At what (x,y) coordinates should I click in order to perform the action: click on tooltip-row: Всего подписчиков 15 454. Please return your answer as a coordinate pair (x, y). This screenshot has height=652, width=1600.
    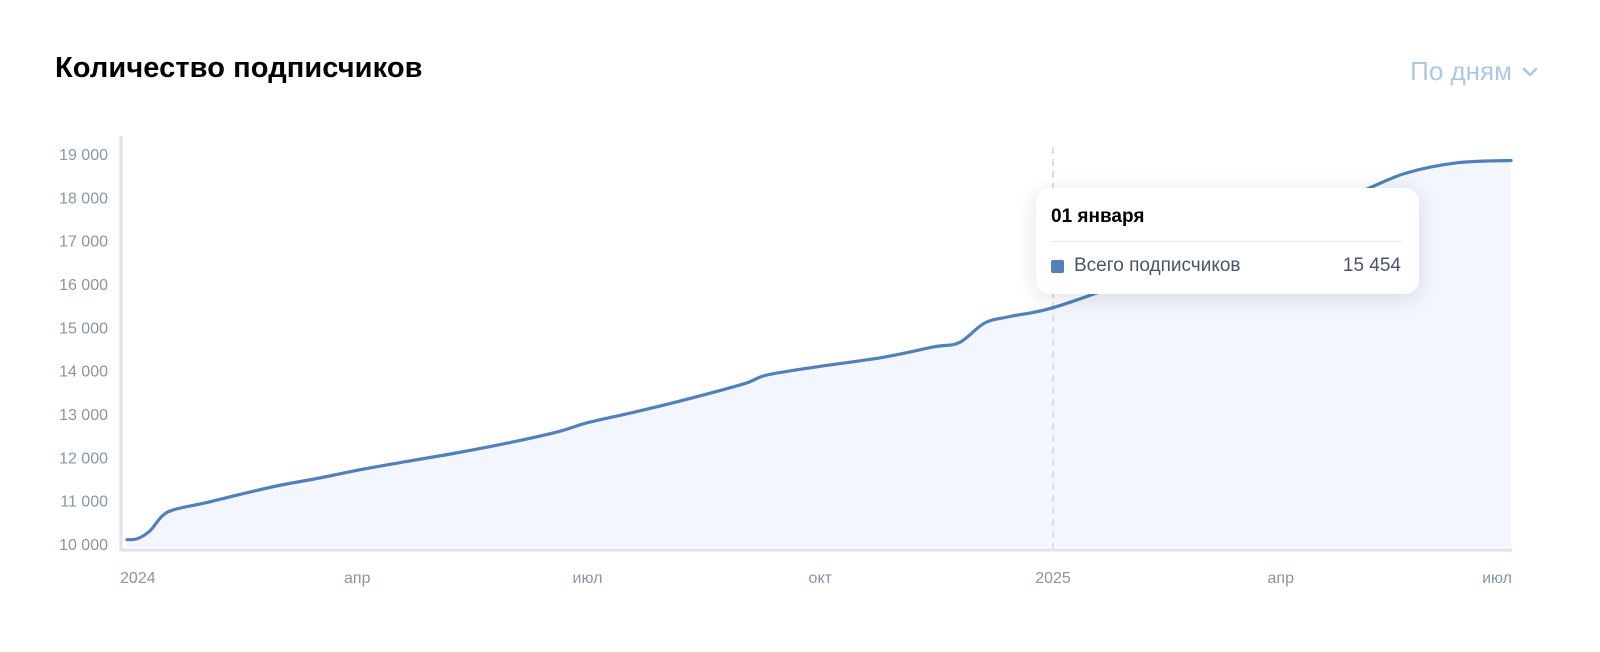
    Looking at the image, I should click on (1226, 266).